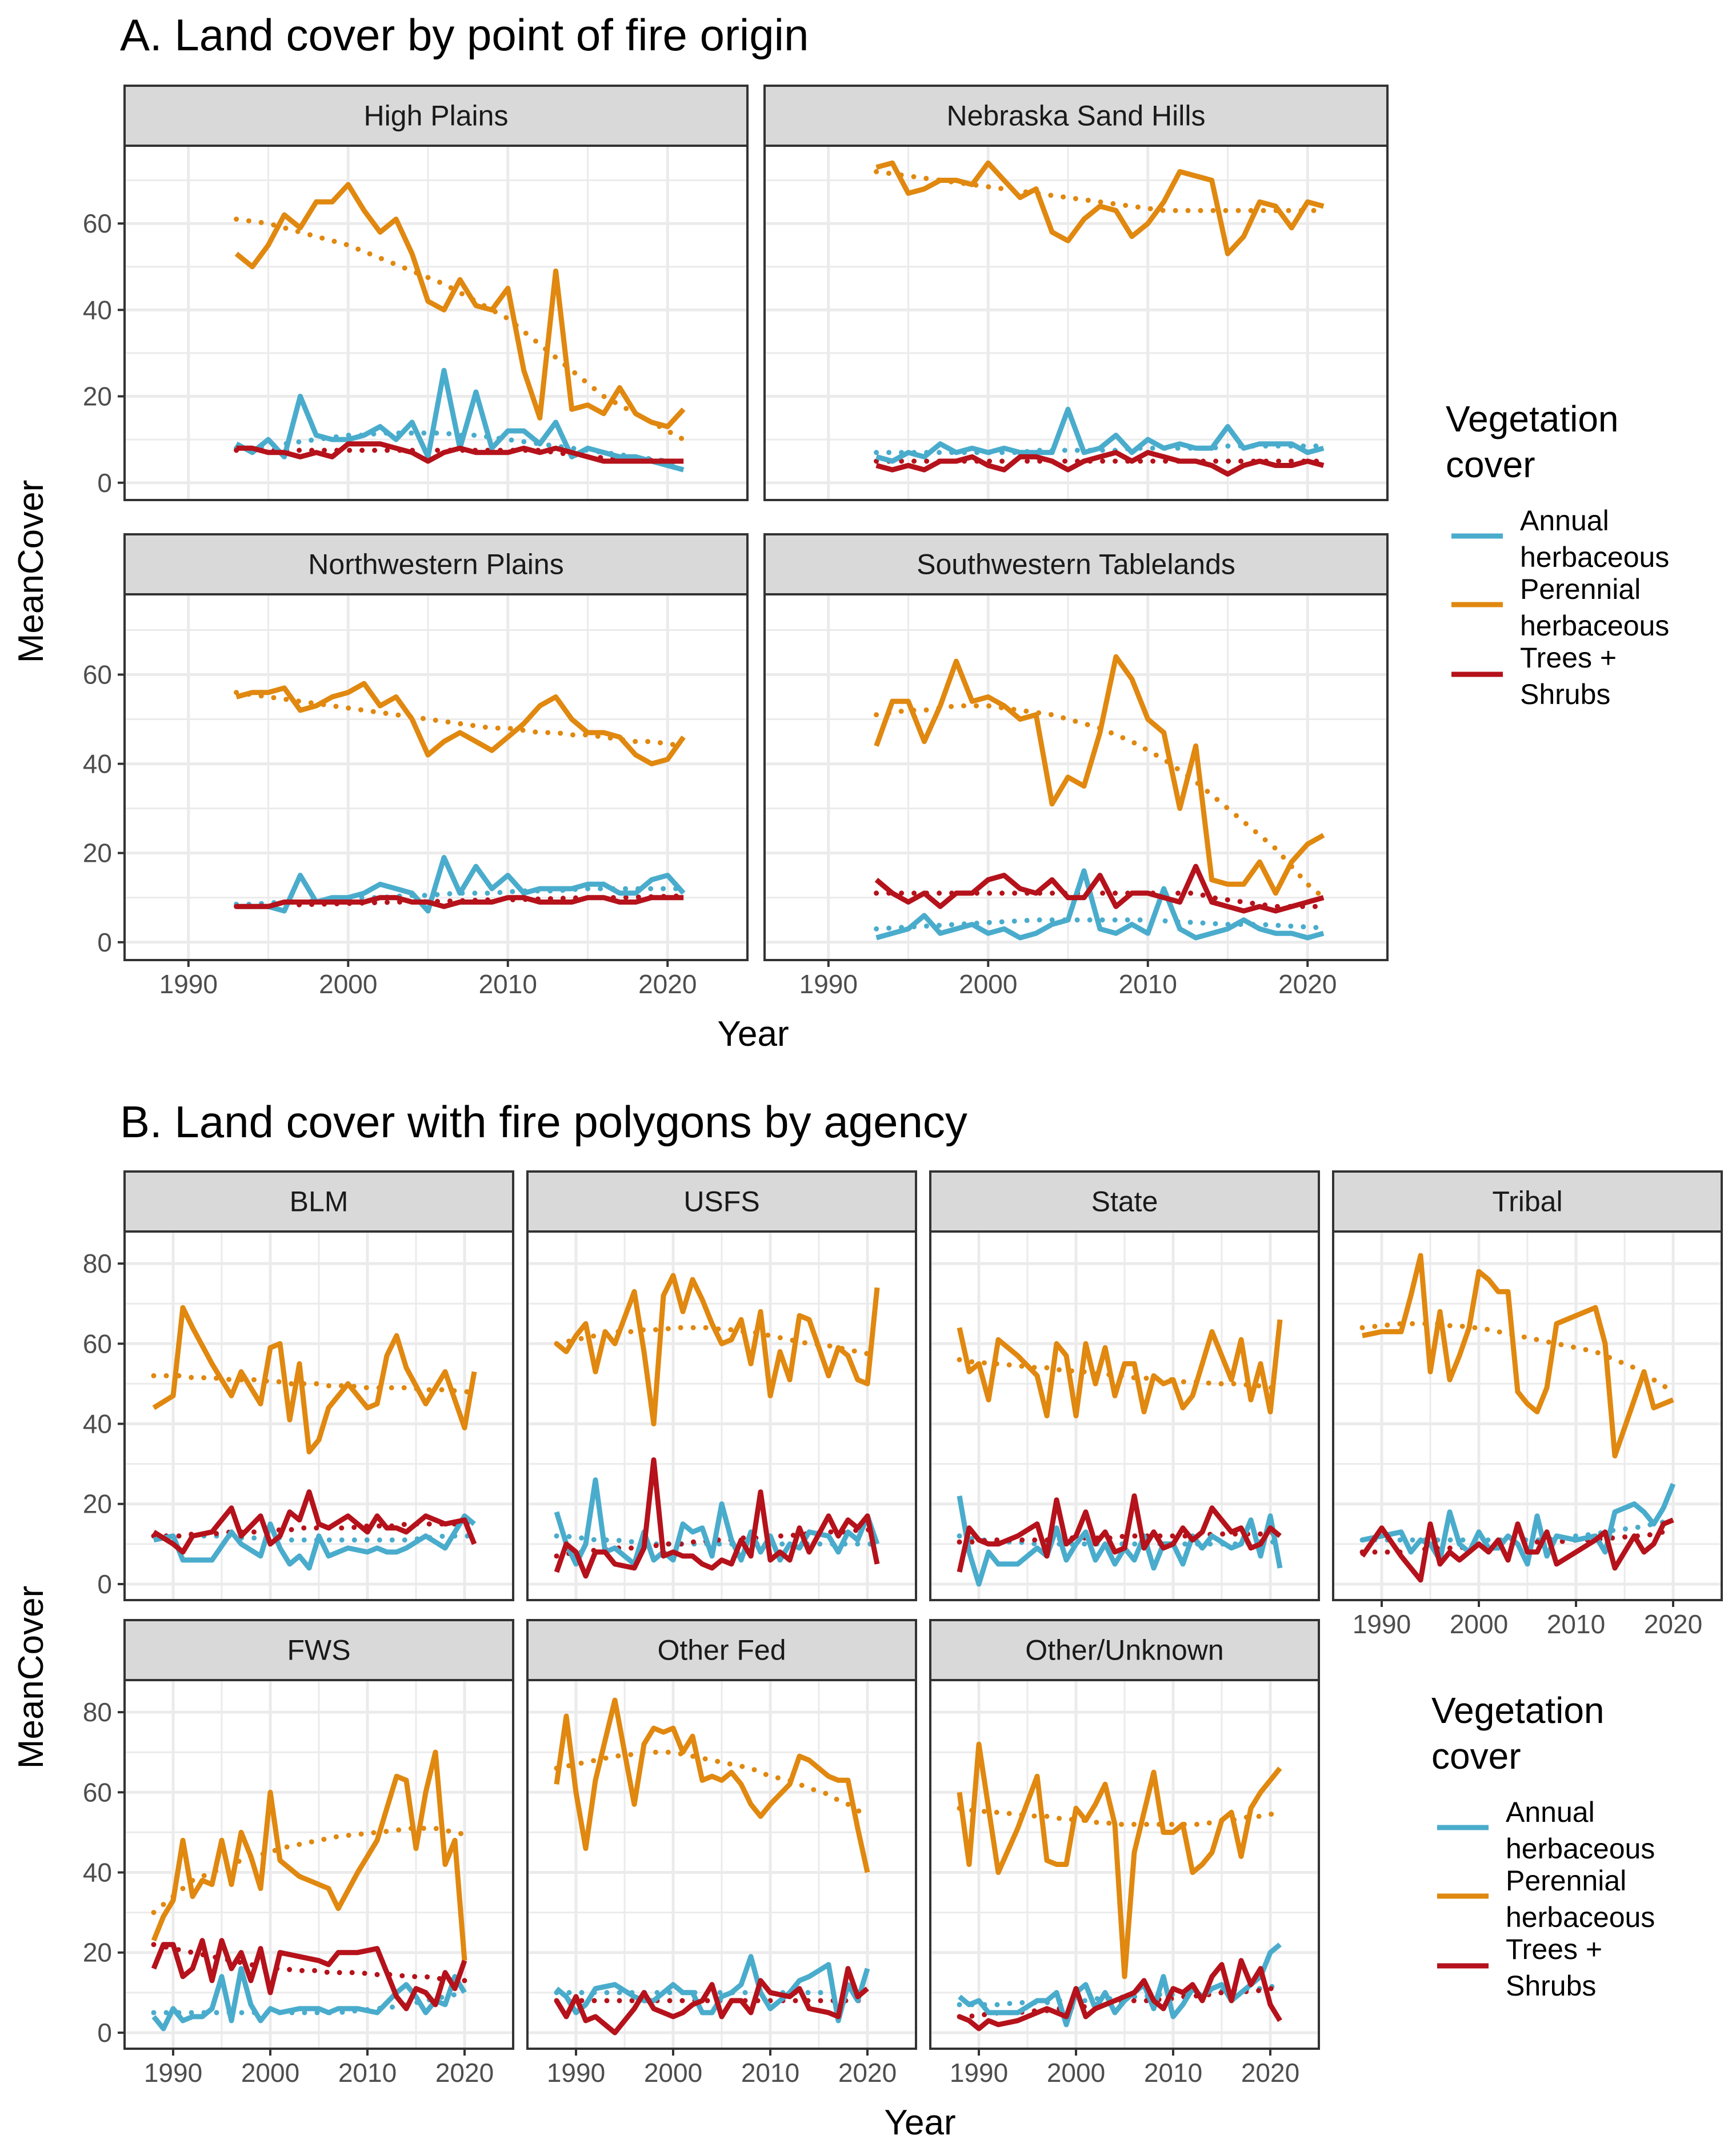 The image size is (1736, 2155). What do you see at coordinates (1518, 1711) in the screenshot?
I see `legend-b-title-line1: Vegetation` at bounding box center [1518, 1711].